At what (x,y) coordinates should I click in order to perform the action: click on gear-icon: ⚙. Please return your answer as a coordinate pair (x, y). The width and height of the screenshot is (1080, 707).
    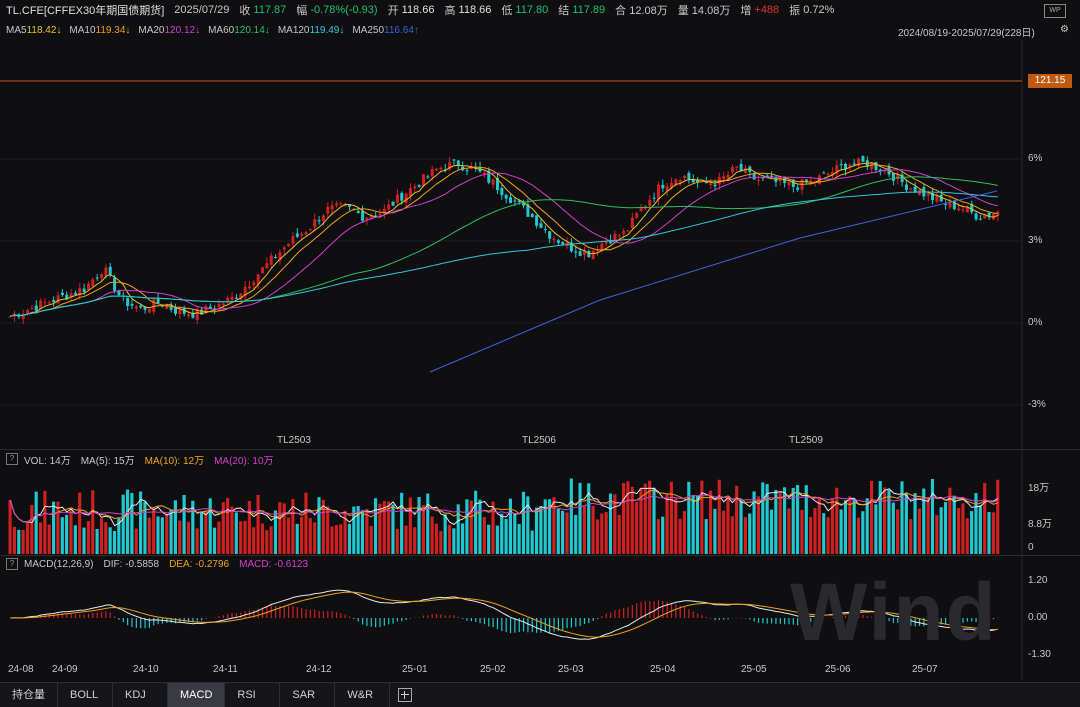
    Looking at the image, I should click on (1064, 29).